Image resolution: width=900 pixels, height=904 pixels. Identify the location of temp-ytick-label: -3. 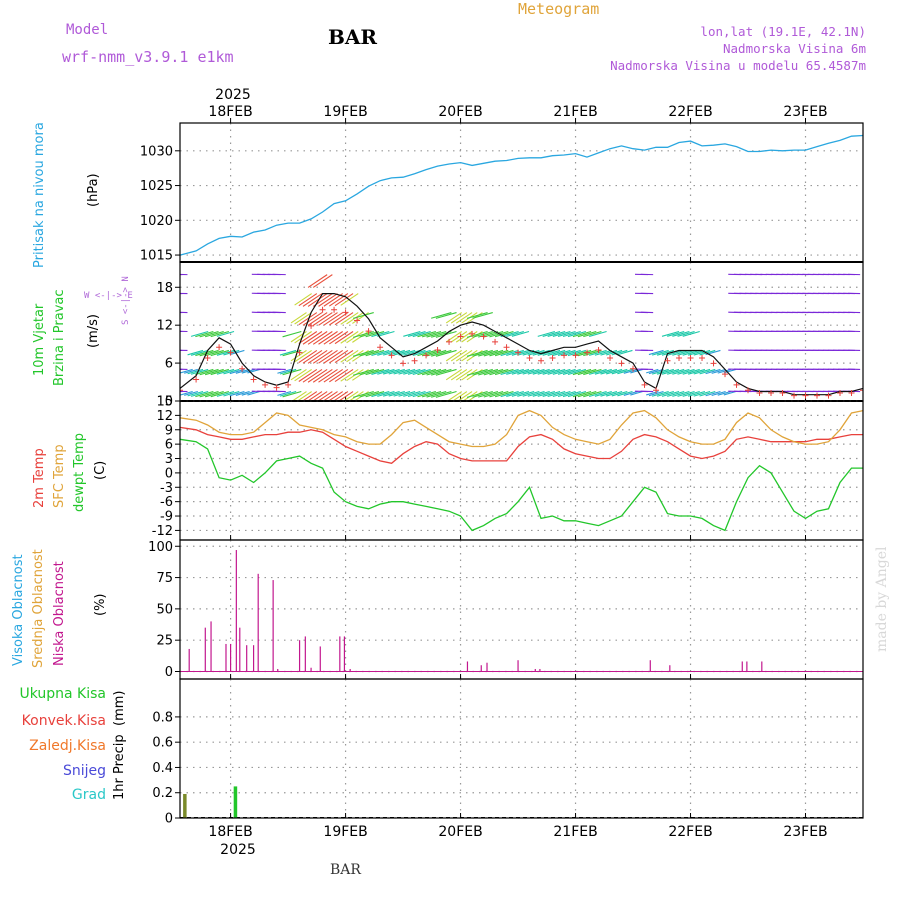
(166, 488).